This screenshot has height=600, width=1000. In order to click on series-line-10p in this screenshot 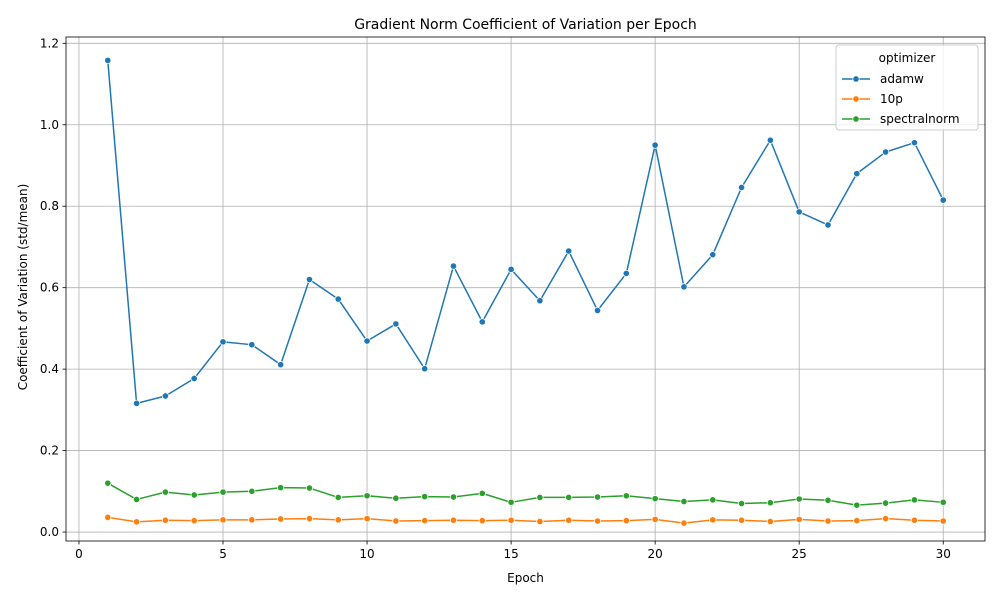, I will do `click(525, 520)`.